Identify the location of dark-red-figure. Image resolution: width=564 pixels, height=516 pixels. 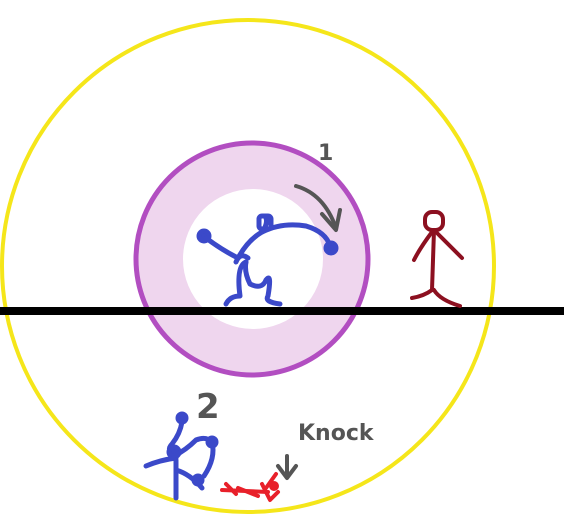
(437, 259).